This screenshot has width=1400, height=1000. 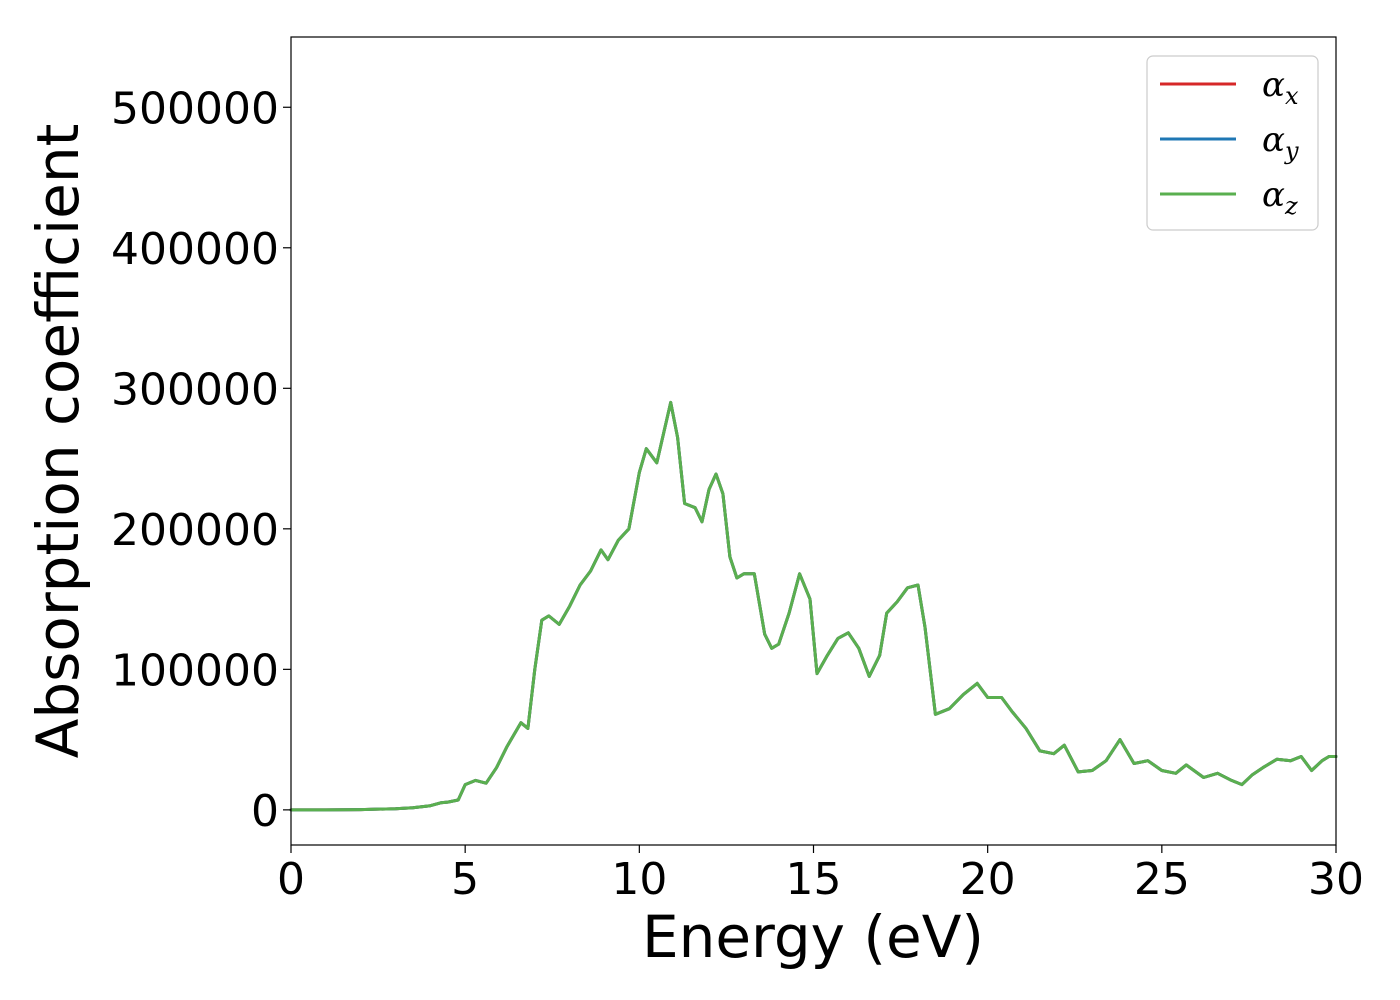 What do you see at coordinates (1162, 879) in the screenshot?
I see `x-tick-label: 25` at bounding box center [1162, 879].